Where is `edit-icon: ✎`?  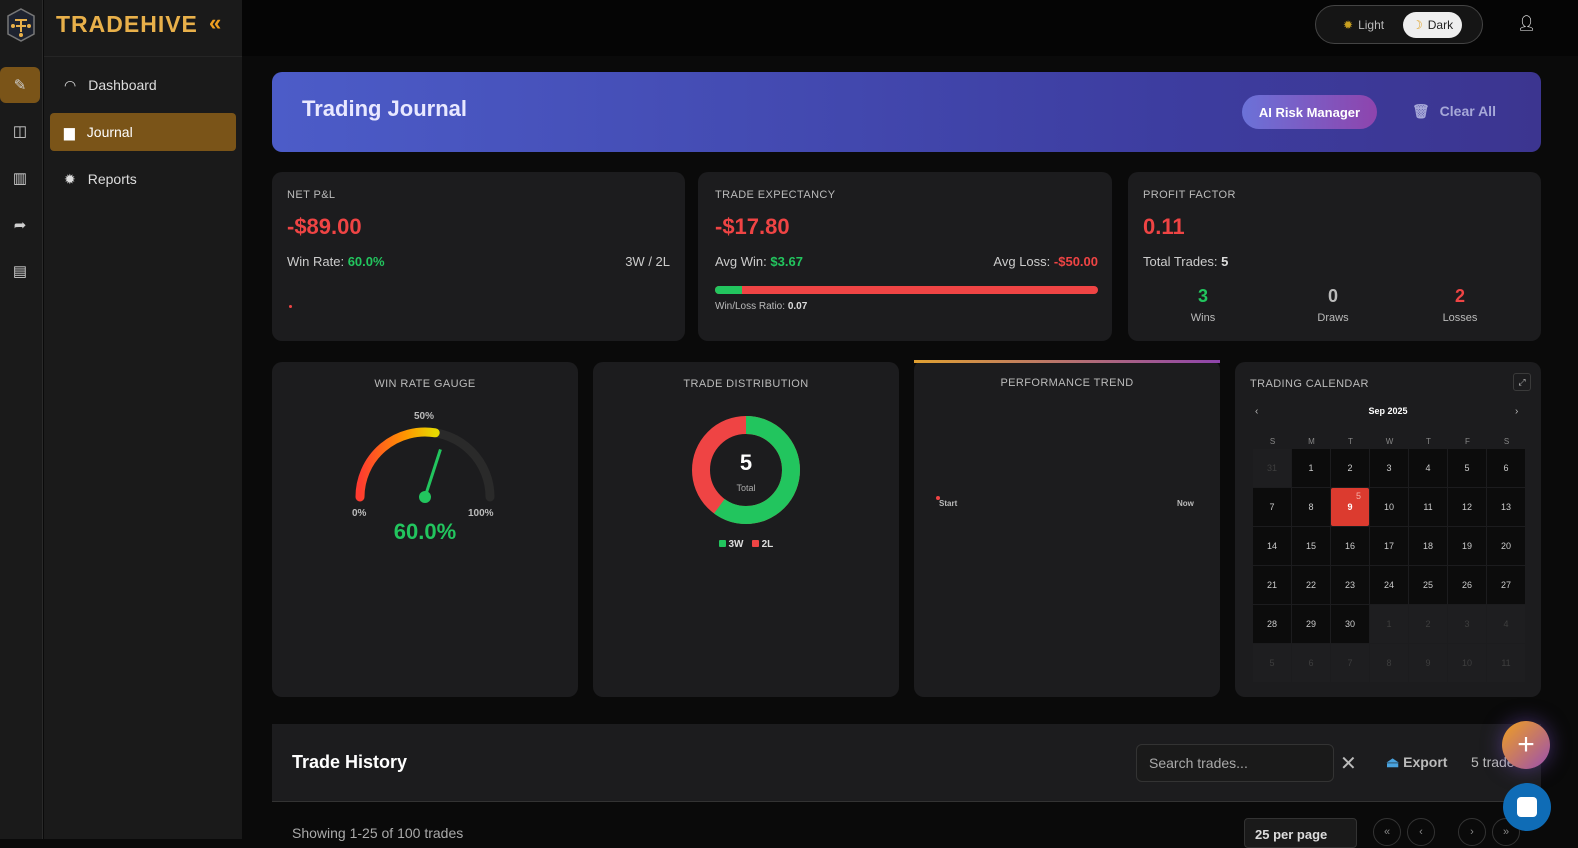
edit-icon: ✎ is located at coordinates (20, 85).